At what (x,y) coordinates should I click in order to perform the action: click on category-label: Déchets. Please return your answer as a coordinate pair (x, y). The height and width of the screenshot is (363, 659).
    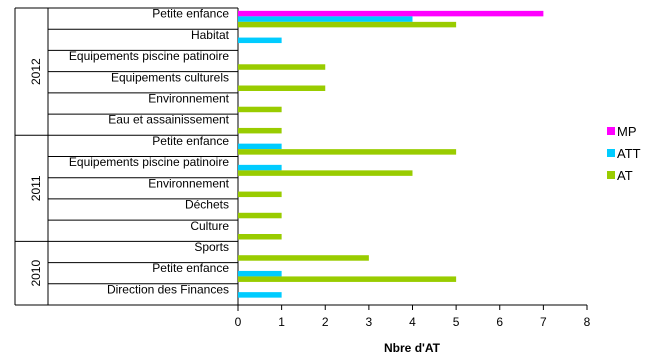
    Looking at the image, I should click on (207, 205).